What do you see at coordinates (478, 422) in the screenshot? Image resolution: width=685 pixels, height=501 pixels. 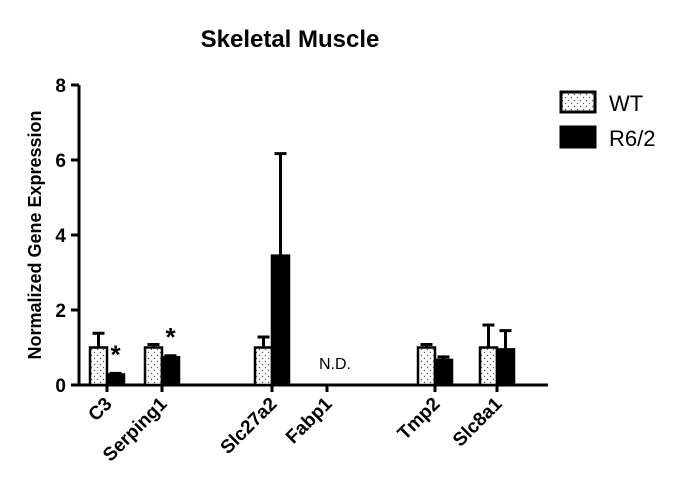 I see `x-tick-label-slc8a1: Slc8a1` at bounding box center [478, 422].